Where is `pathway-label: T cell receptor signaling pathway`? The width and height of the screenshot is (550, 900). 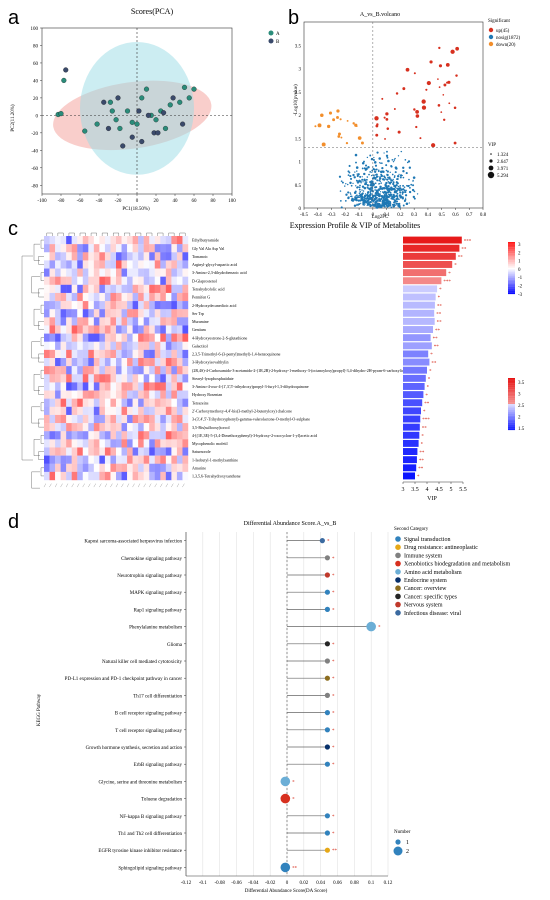 pathway-label: T cell receptor signaling pathway is located at coordinates (148, 731).